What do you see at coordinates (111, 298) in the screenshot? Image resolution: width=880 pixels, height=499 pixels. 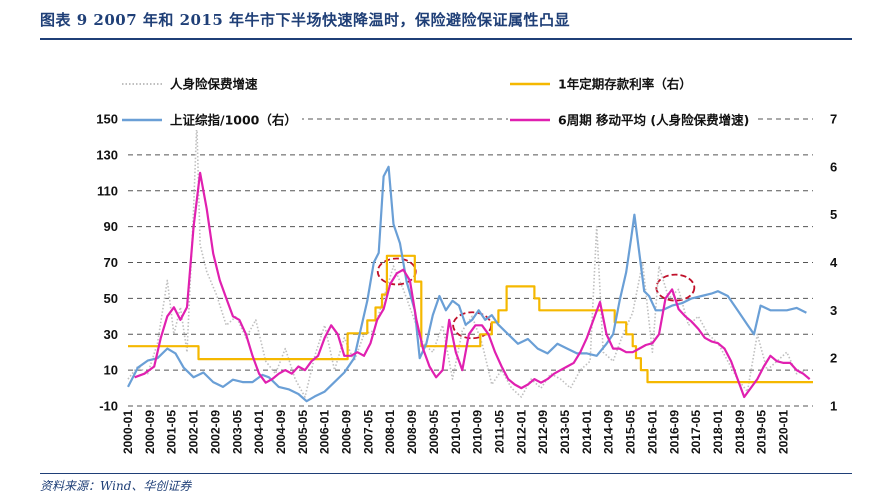 I see `left-tick-label: 50` at bounding box center [111, 298].